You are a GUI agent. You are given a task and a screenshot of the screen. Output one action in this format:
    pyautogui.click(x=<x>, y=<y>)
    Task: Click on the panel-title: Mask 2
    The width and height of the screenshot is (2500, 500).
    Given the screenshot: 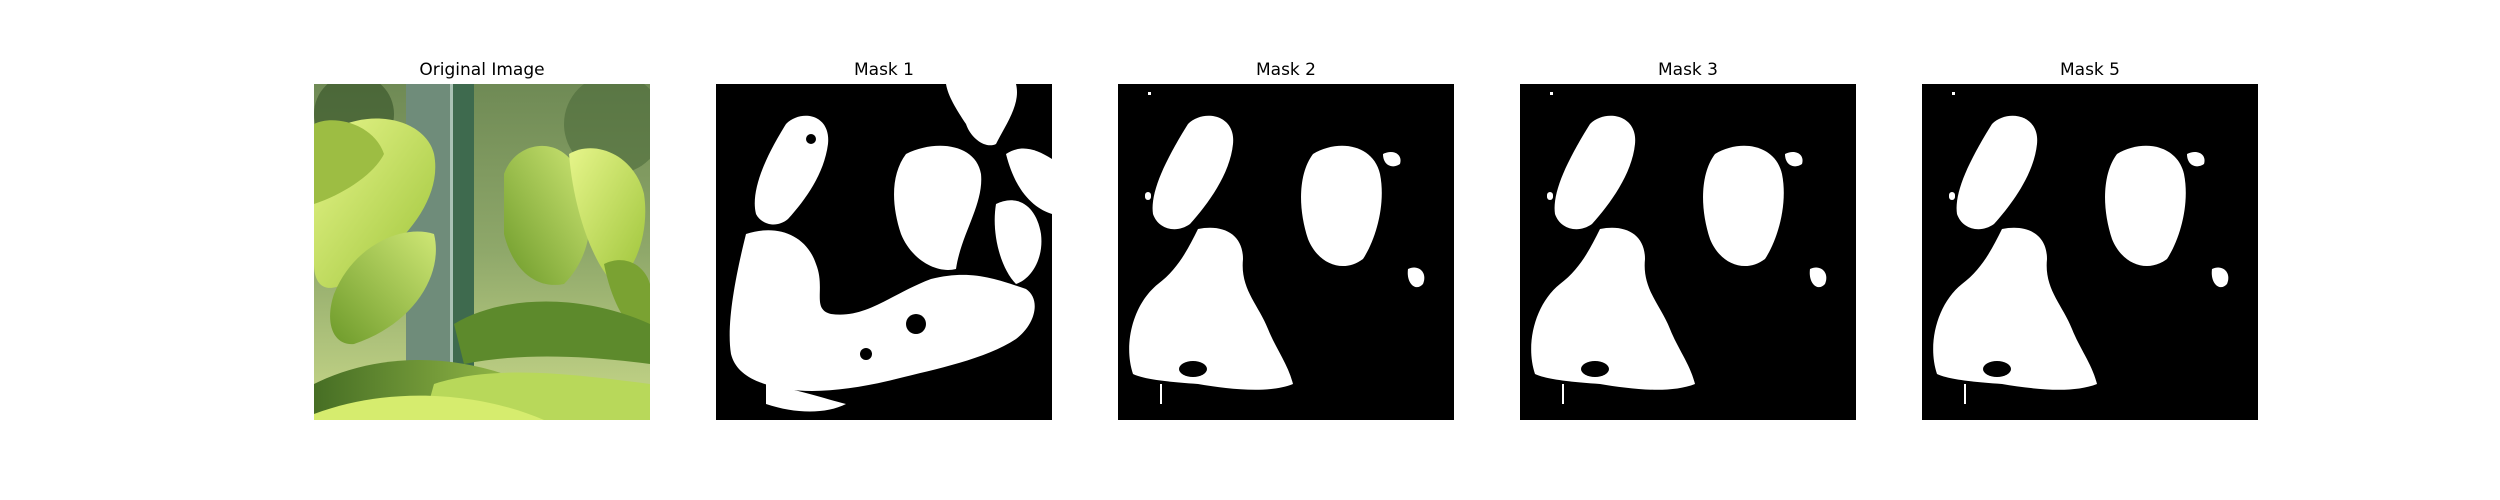 What is the action you would take?
    pyautogui.click(x=1285, y=70)
    